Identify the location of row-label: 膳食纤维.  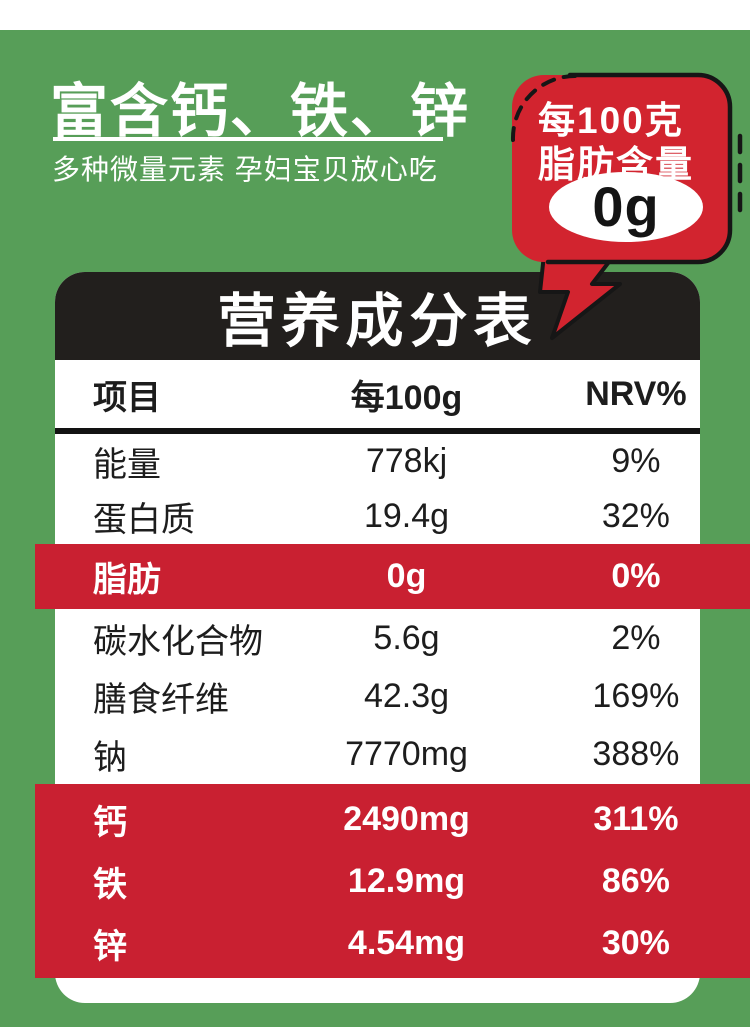
(161, 699).